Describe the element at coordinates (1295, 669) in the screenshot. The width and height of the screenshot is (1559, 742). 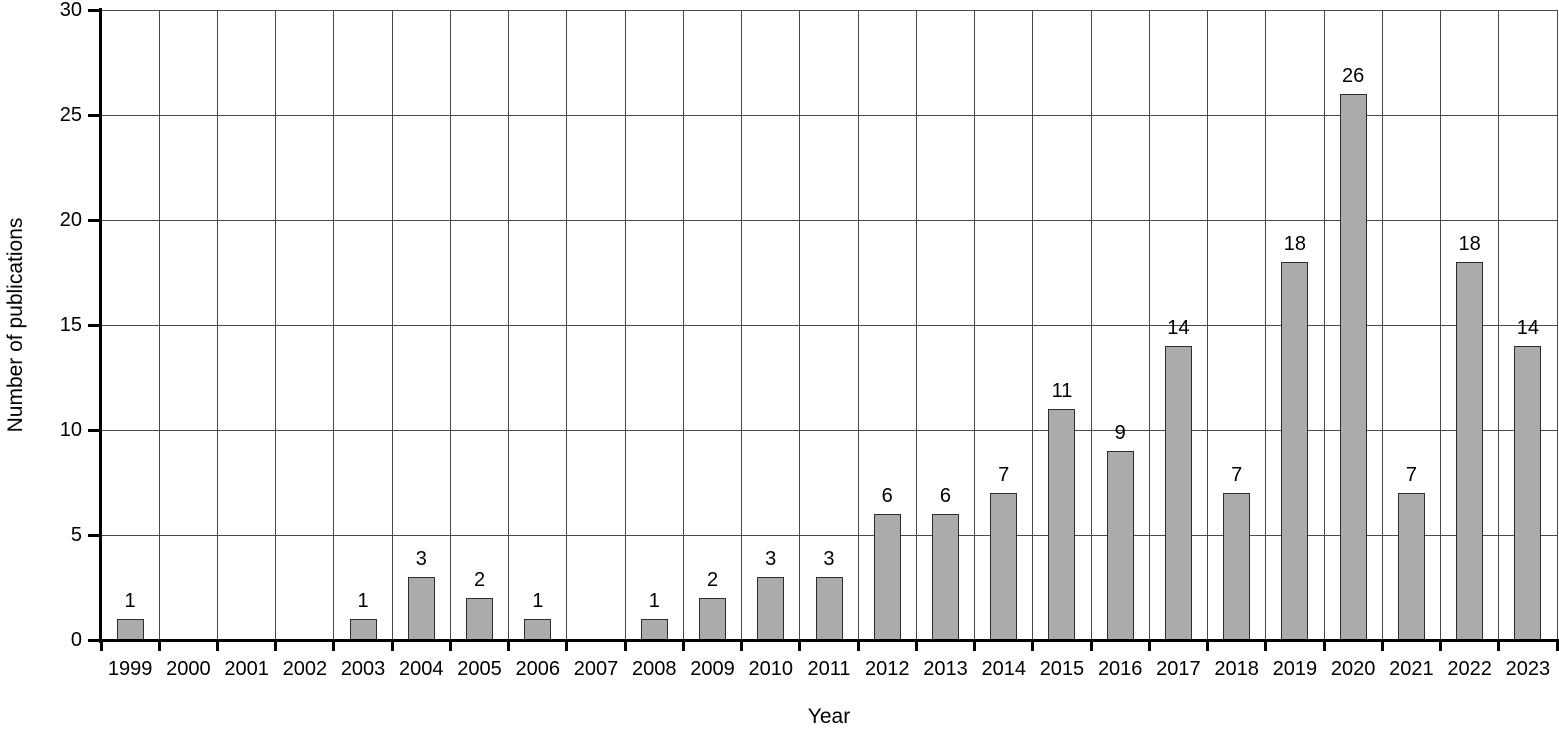
I see `x-tick-label: 2019` at that location.